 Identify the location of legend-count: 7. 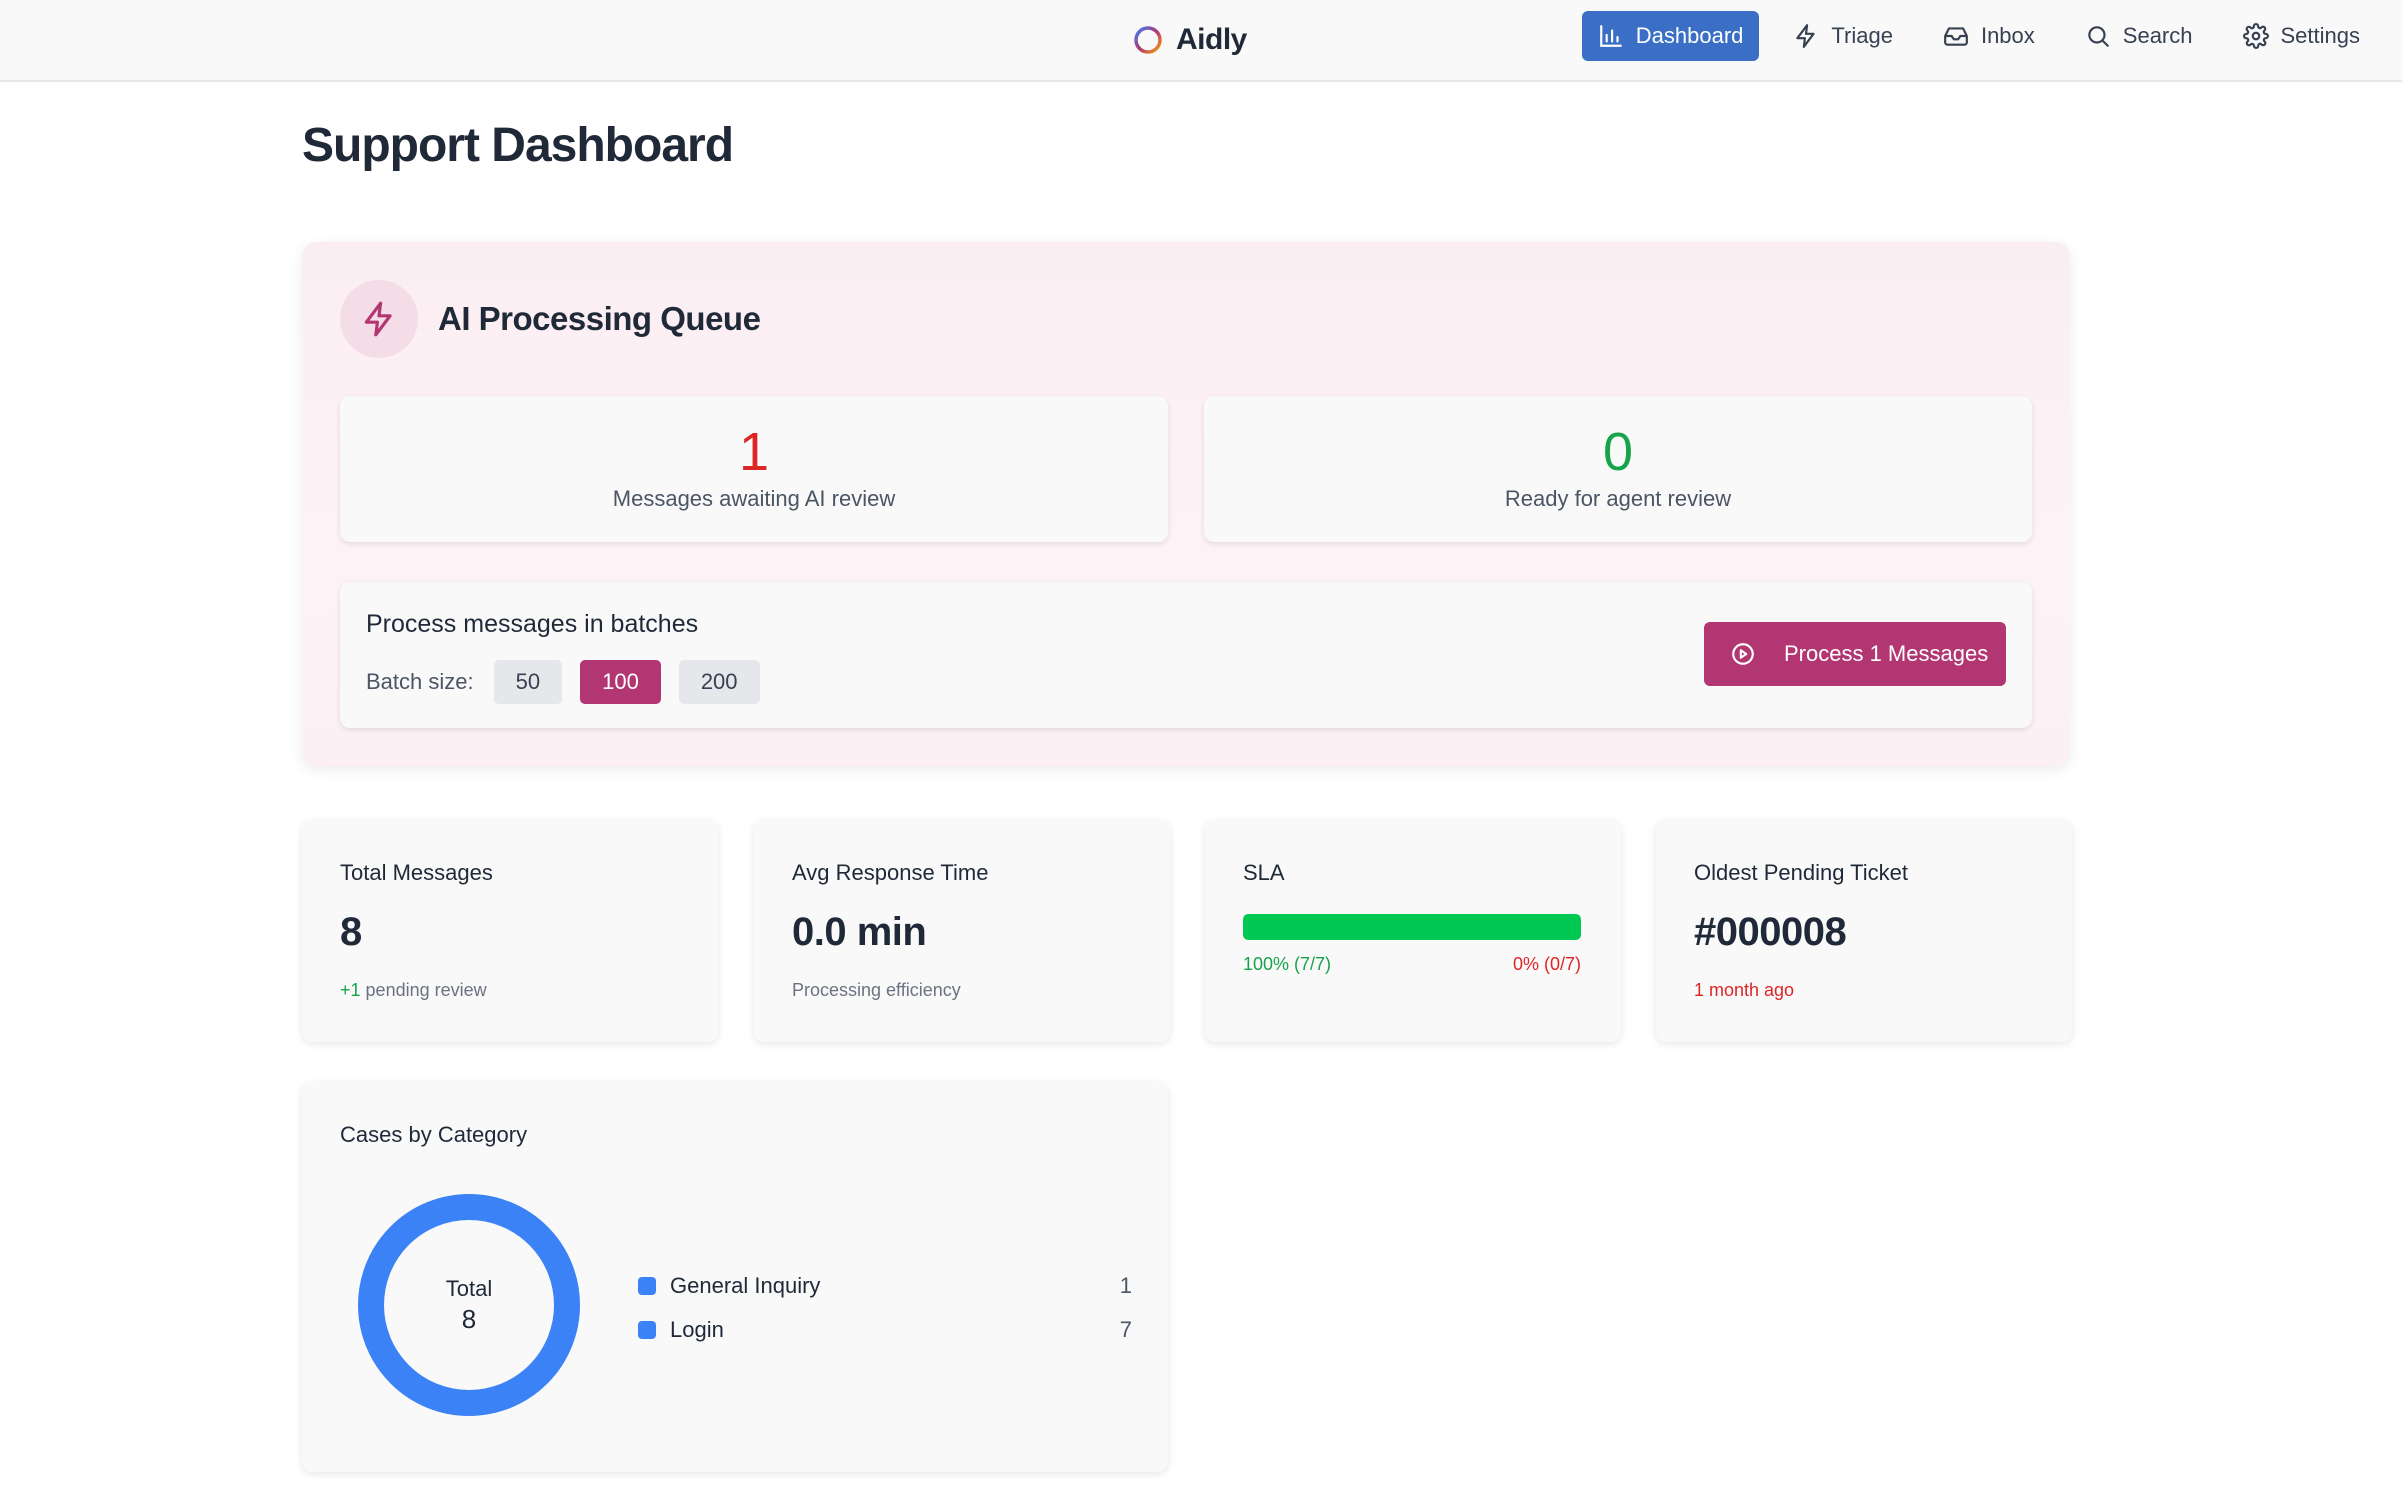
(1125, 1329).